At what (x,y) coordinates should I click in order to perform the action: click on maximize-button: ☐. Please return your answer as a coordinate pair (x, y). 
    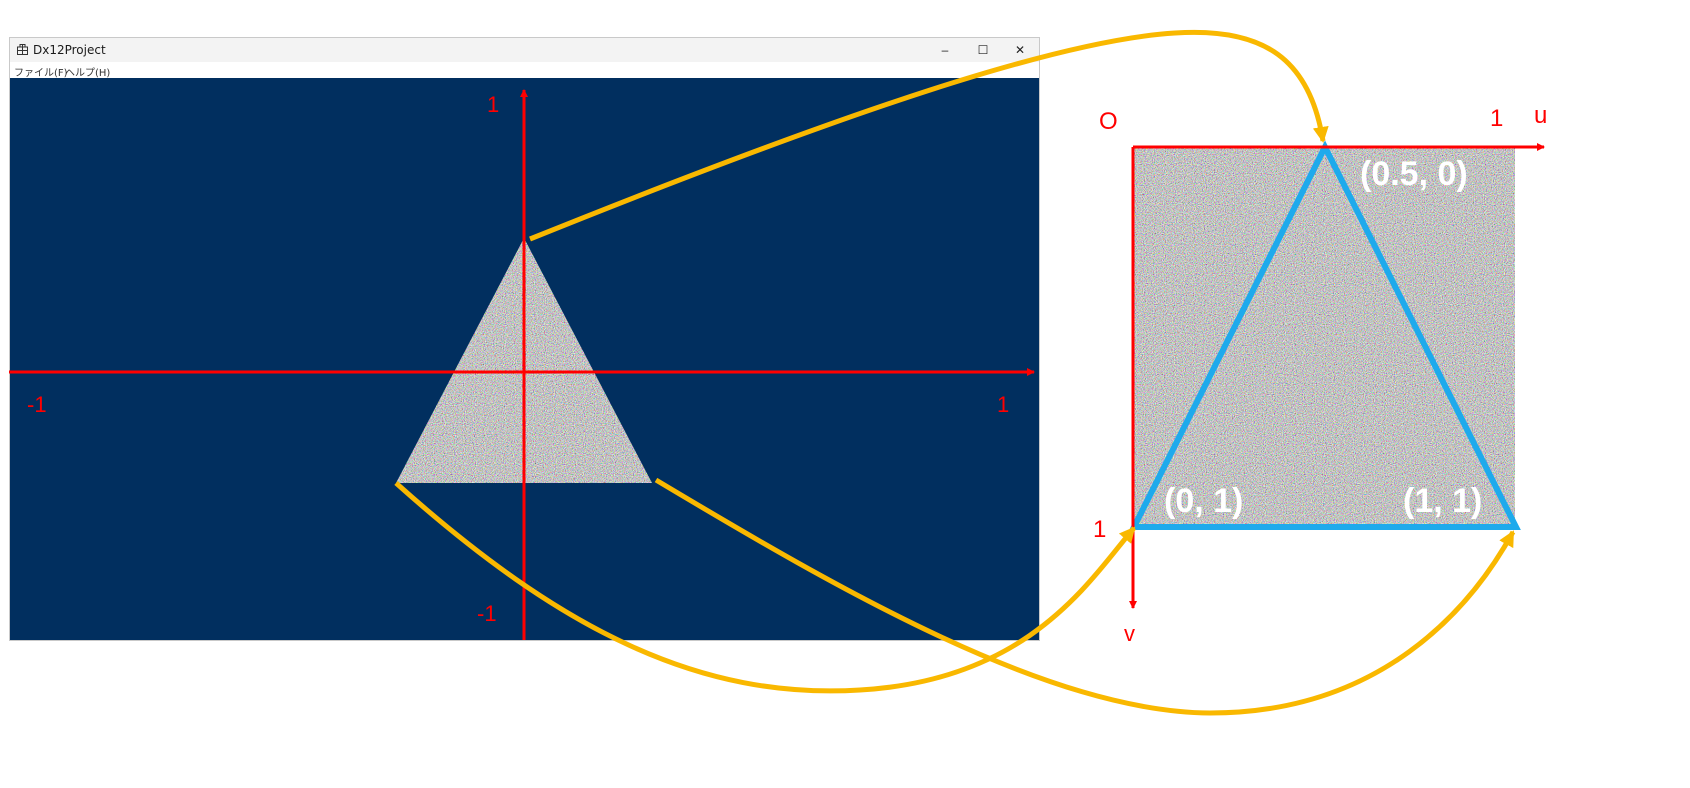
    Looking at the image, I should click on (983, 50).